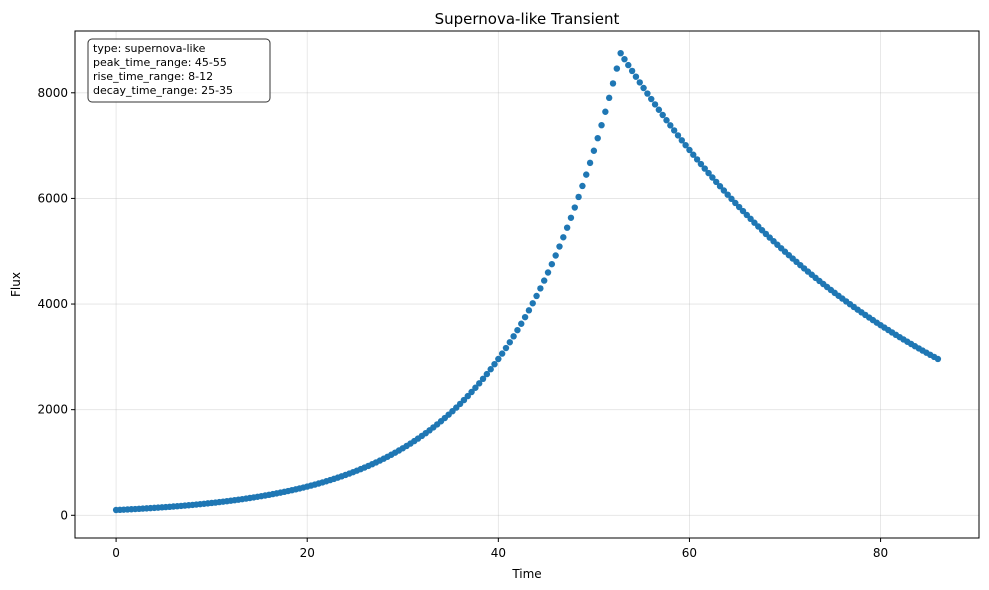 This screenshot has width=989, height=590. I want to click on y-ticks: 0 2000 4000 6000 8000, so click(56, 304).